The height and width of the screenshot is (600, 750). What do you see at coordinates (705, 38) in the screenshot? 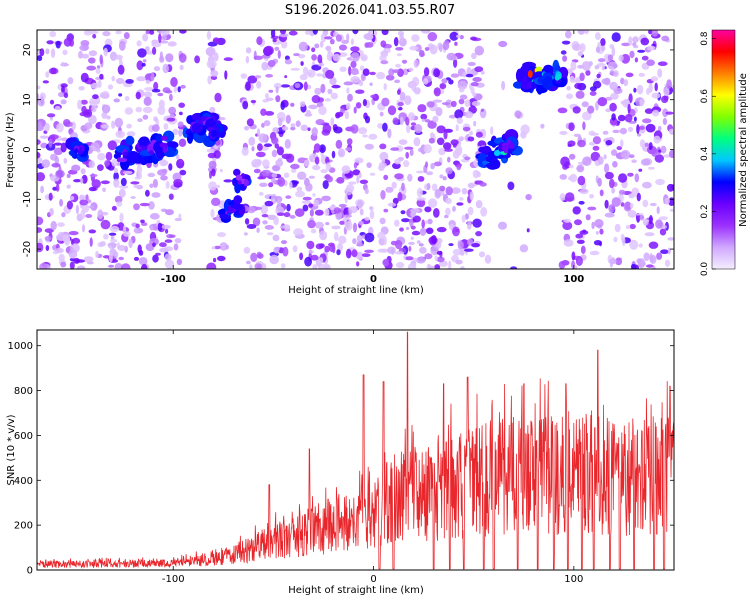
I see `colorbar-tick-label: 0.8` at bounding box center [705, 38].